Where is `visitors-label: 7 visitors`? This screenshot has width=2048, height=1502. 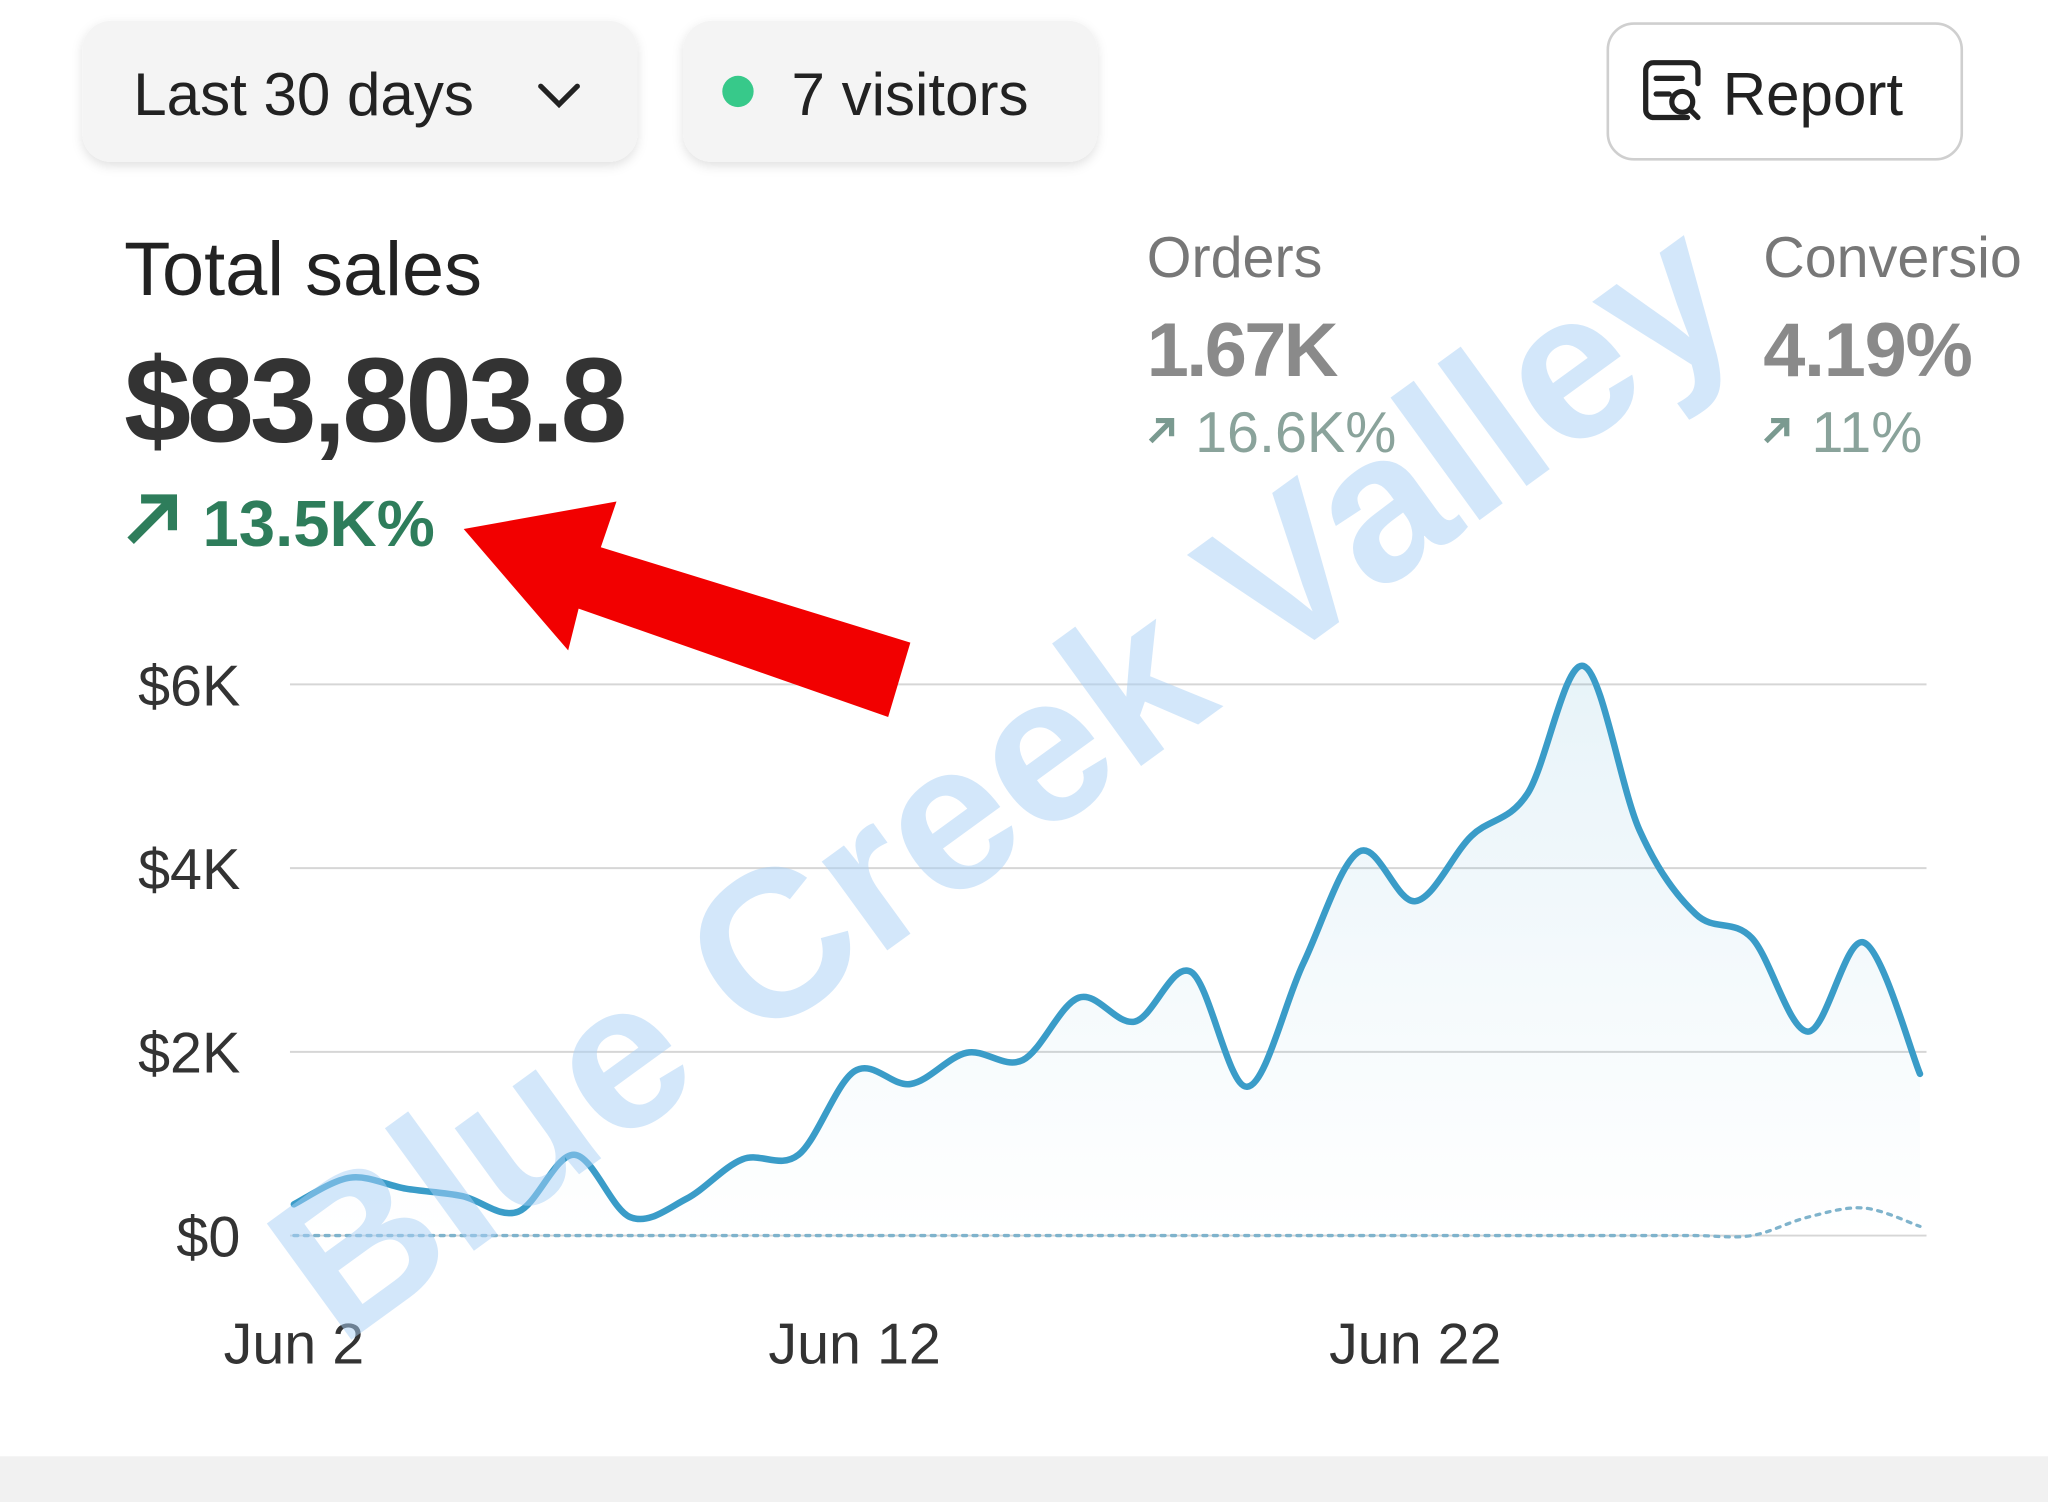
visitors-label: 7 visitors is located at coordinates (910, 94).